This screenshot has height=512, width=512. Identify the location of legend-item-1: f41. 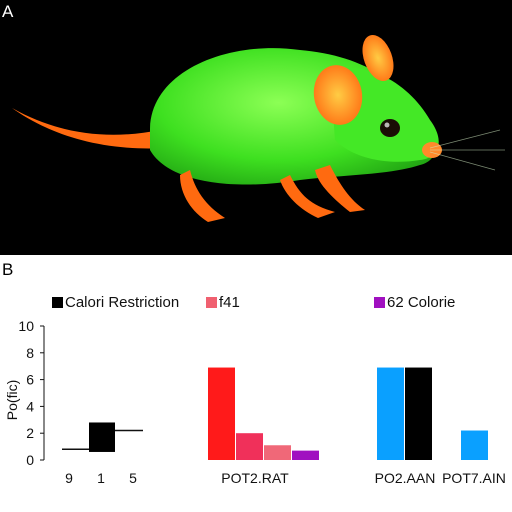
(223, 302).